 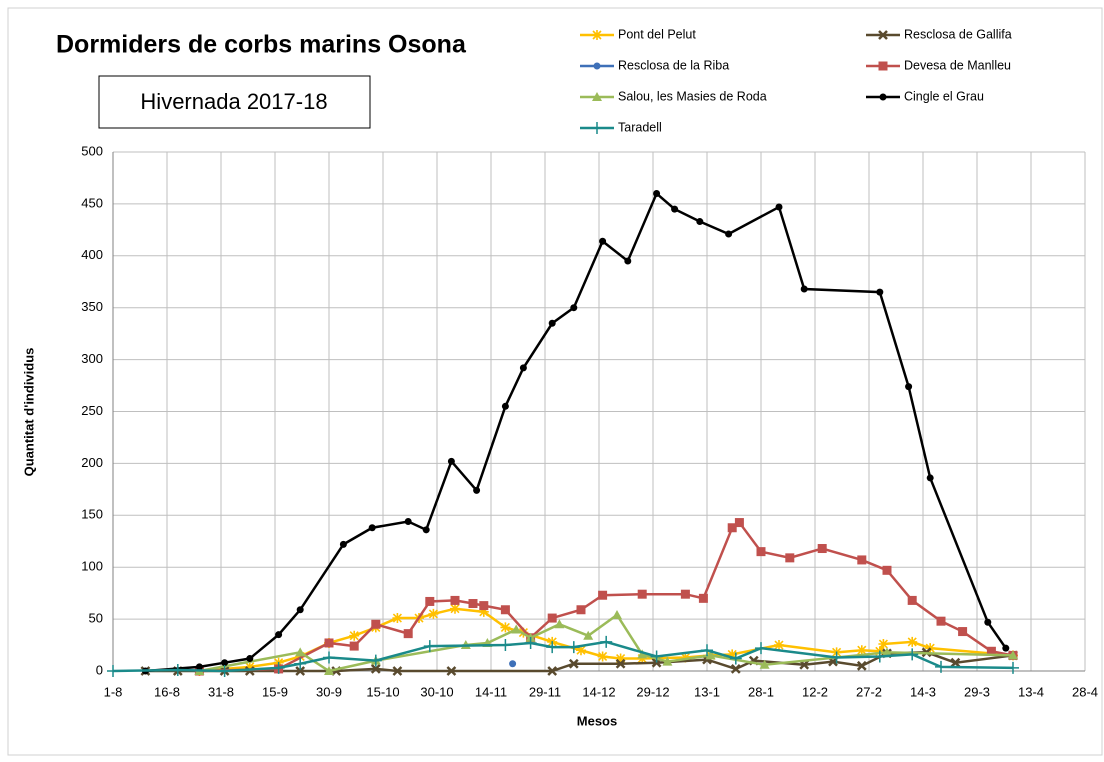 I want to click on y-tick-label: 400, so click(x=92, y=254).